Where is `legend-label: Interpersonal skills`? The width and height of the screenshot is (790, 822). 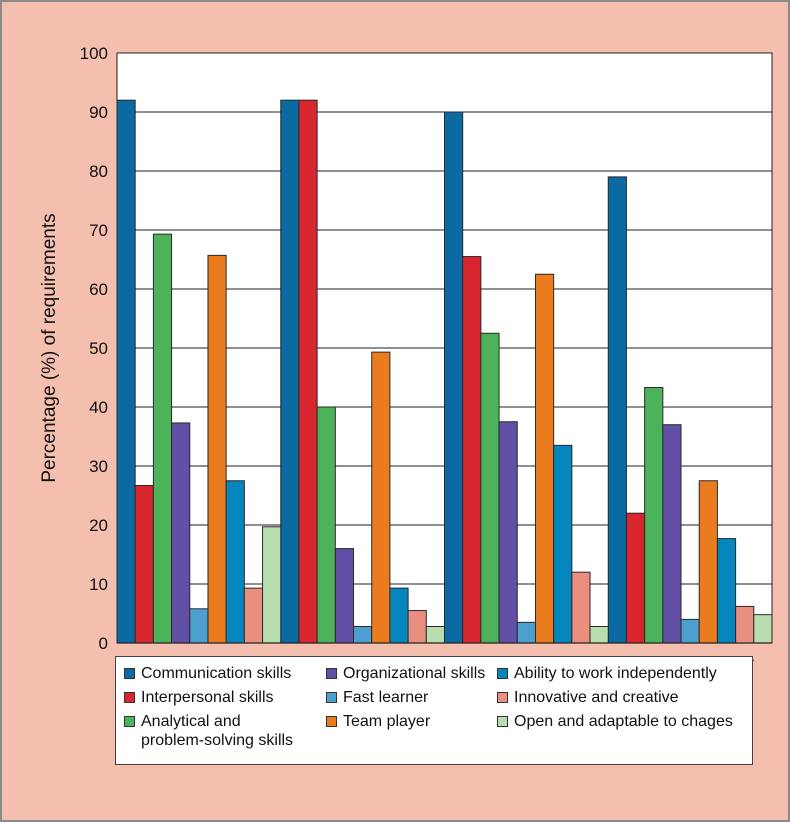
legend-label: Interpersonal skills is located at coordinates (207, 697).